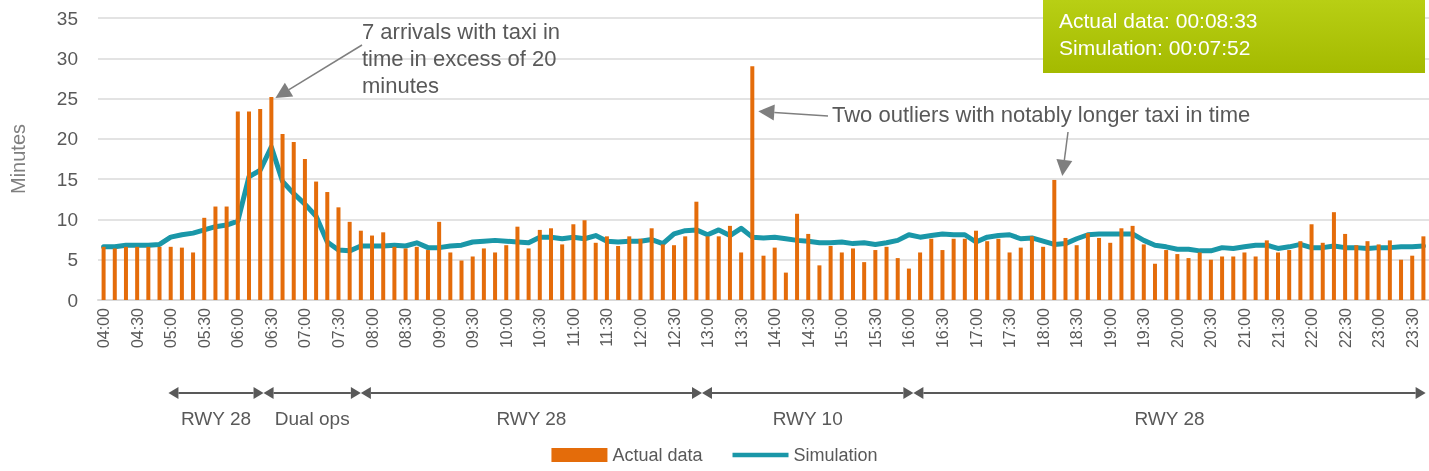 The height and width of the screenshot is (471, 1429). I want to click on callout-box: Actual data: 00:08:33 Simulation: 00:07:52, so click(1234, 36).